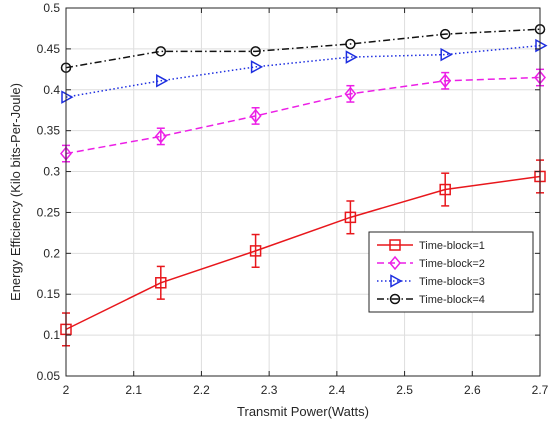 The image size is (552, 426). Describe the element at coordinates (49, 376) in the screenshot. I see `y-tick-label: 0.05` at that location.